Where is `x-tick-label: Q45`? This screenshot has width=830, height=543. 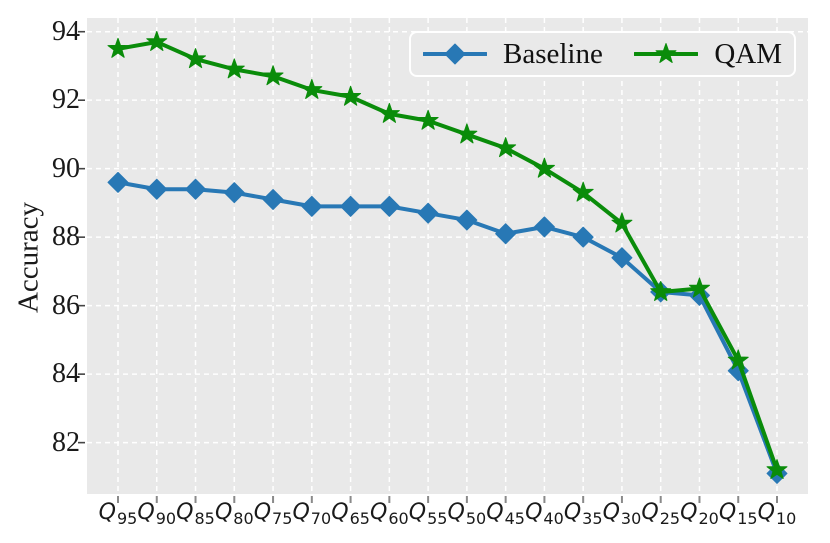
x-tick-label: Q45 is located at coordinates (505, 514).